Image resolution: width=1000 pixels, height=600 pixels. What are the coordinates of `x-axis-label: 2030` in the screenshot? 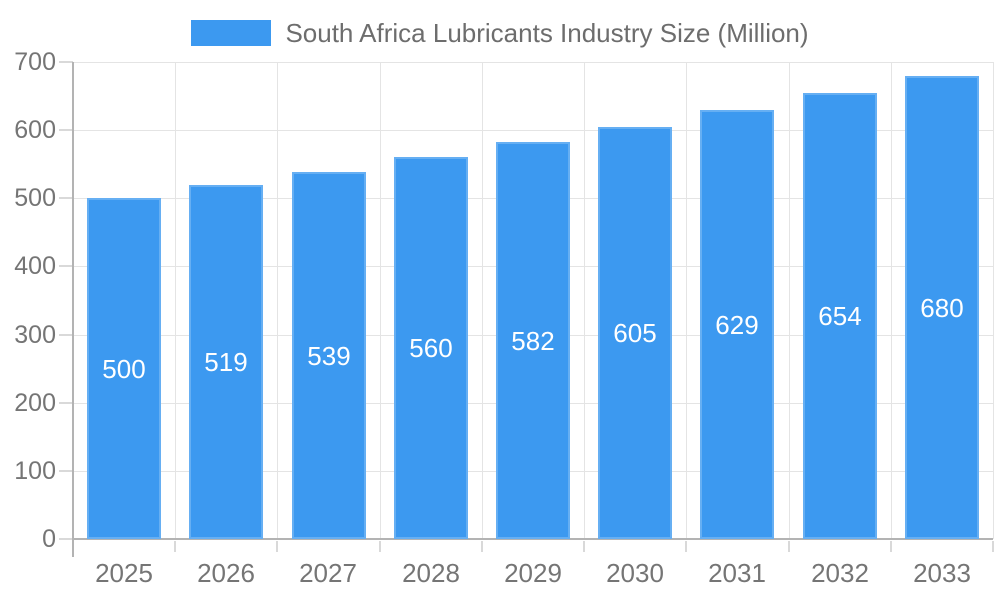 It's located at (635, 573).